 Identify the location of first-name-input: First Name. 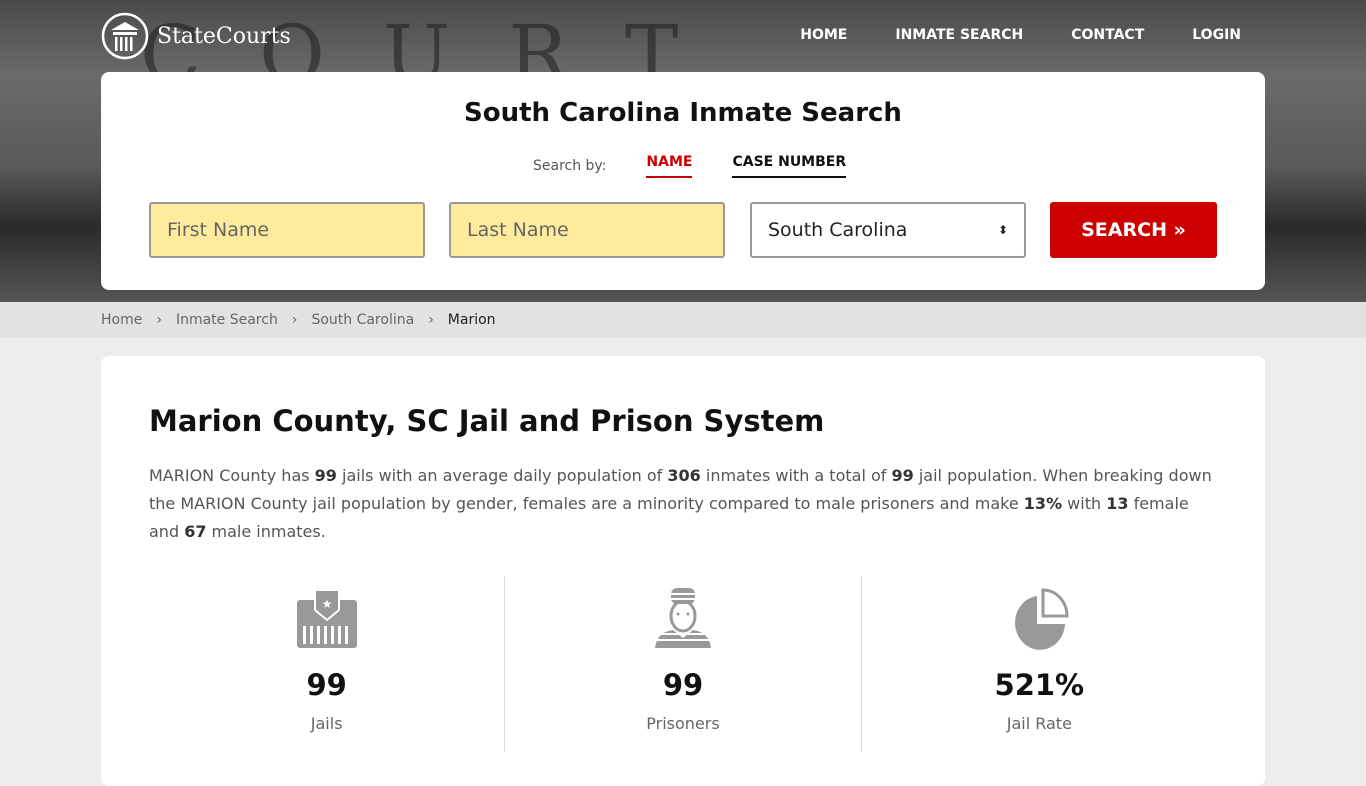
(287, 230).